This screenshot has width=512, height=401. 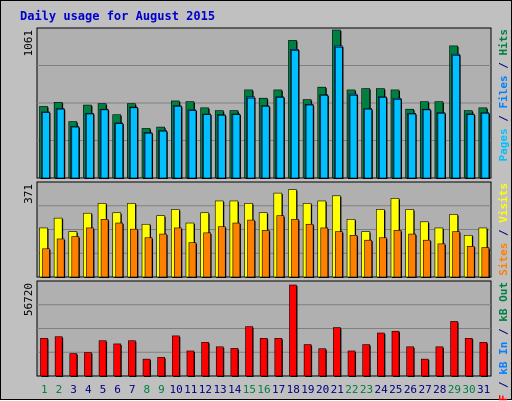 I want to click on day-label-6: 6, so click(x=117, y=389).